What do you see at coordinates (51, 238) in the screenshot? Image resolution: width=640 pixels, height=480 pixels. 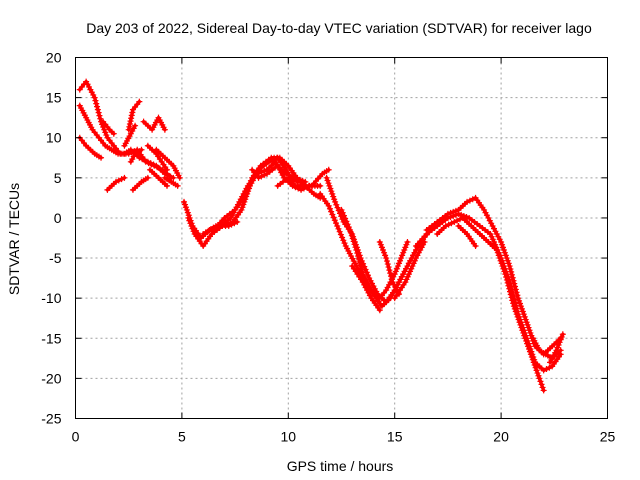 I see `y-tick-labels: 20 15 10 5 0 -5 -10 -15 -20 -25` at bounding box center [51, 238].